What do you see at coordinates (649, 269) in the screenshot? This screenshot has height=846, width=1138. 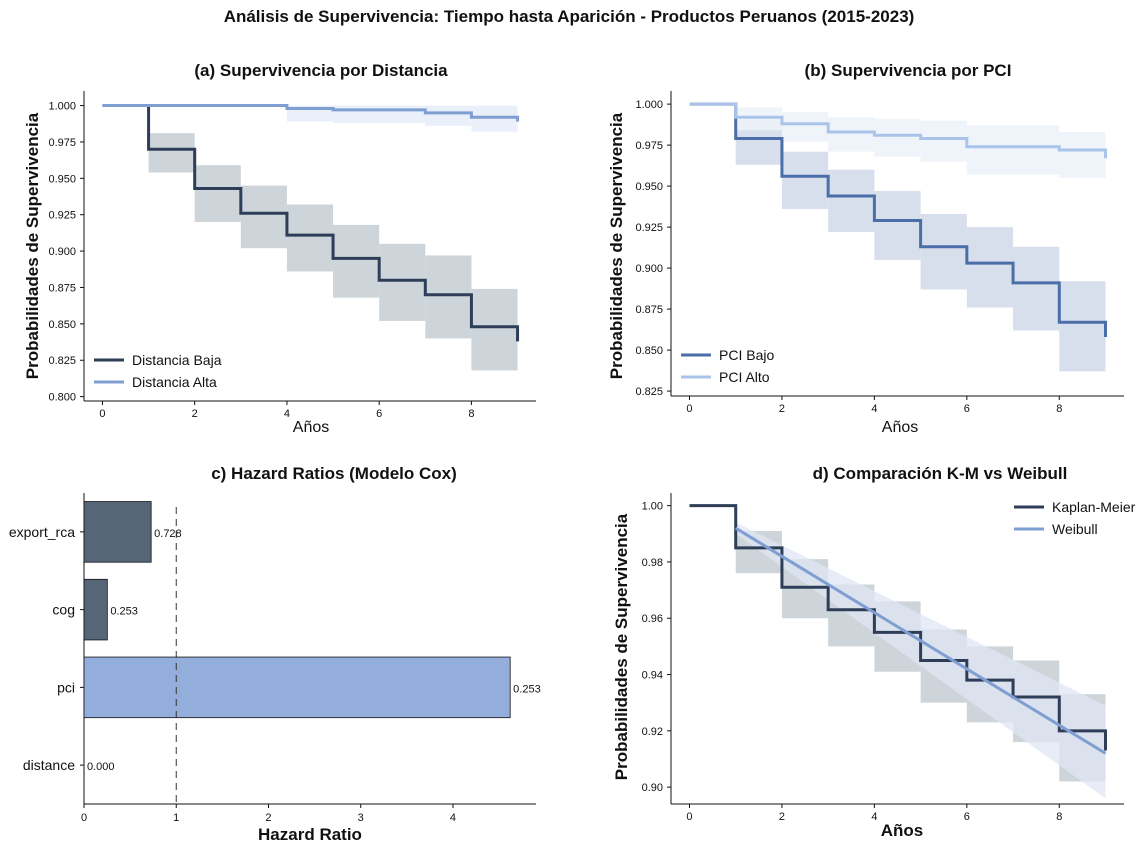 I see `panel-b-y-tick-label: 0.900` at bounding box center [649, 269].